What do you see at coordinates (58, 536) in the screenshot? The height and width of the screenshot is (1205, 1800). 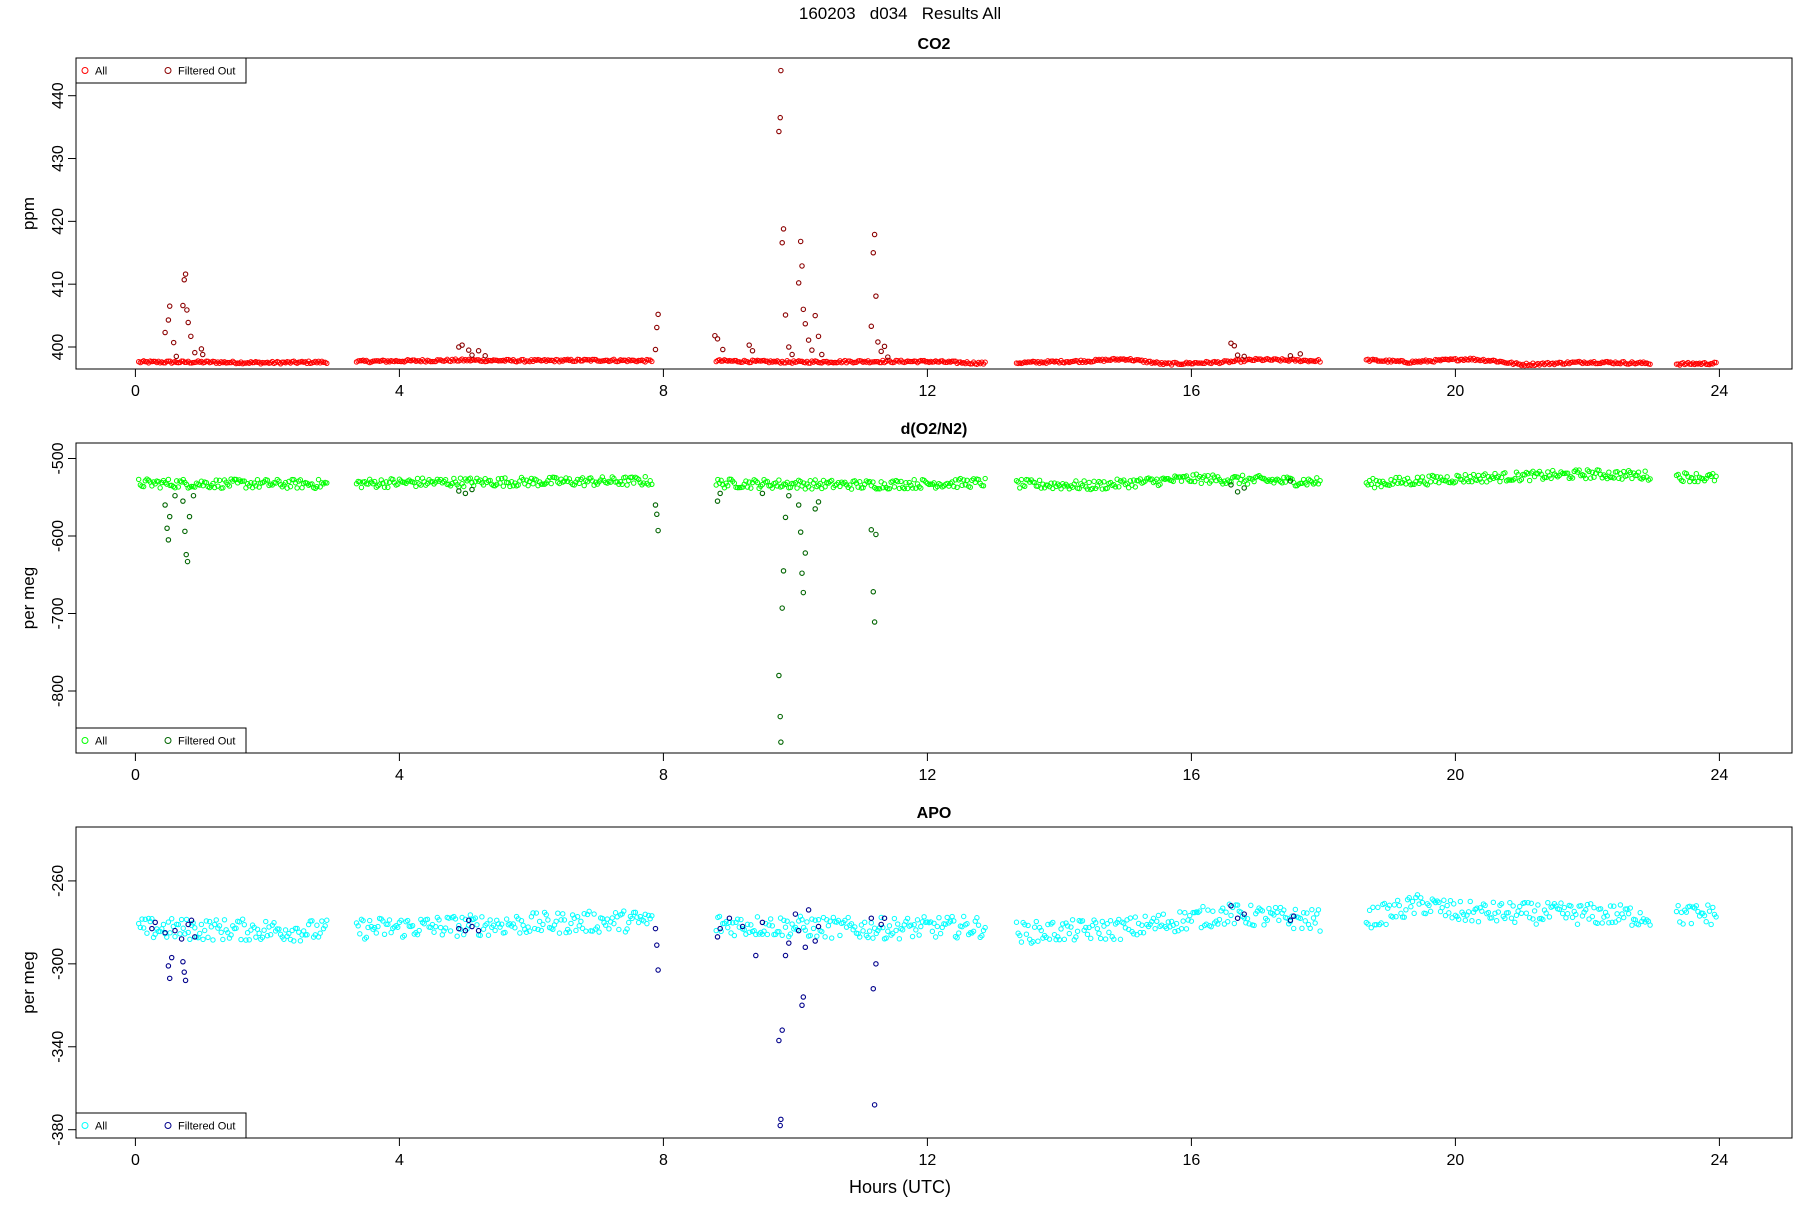 I see `y-tick-label-o2n2: -600` at bounding box center [58, 536].